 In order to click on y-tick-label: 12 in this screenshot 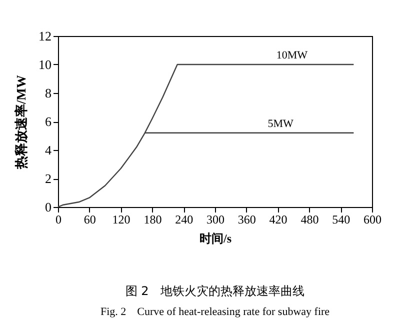, I will do `click(45, 36)`.